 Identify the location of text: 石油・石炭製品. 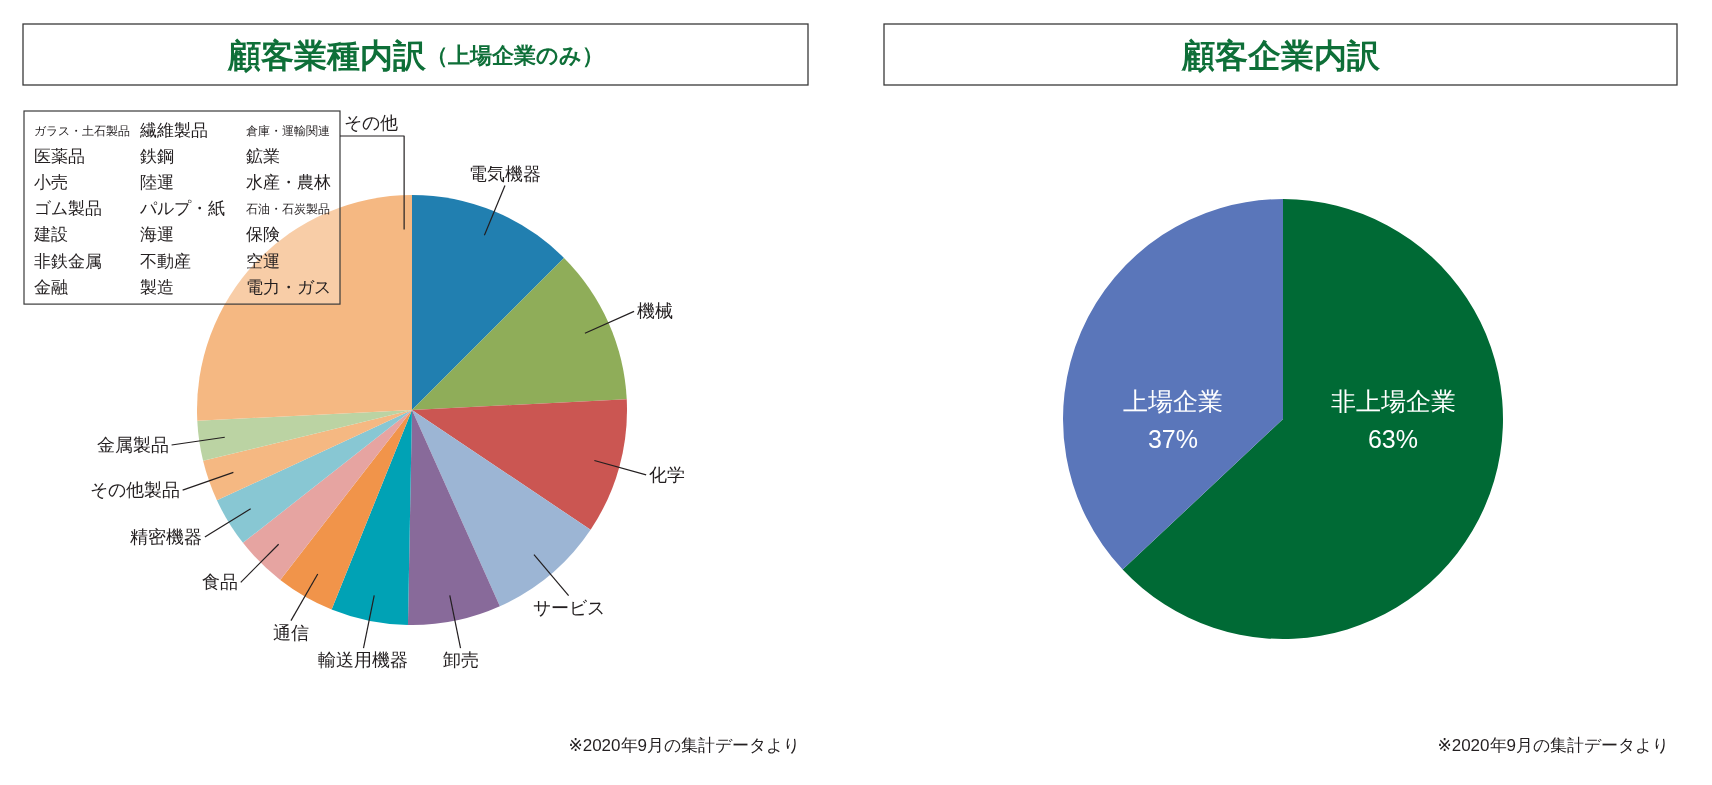
(288, 208).